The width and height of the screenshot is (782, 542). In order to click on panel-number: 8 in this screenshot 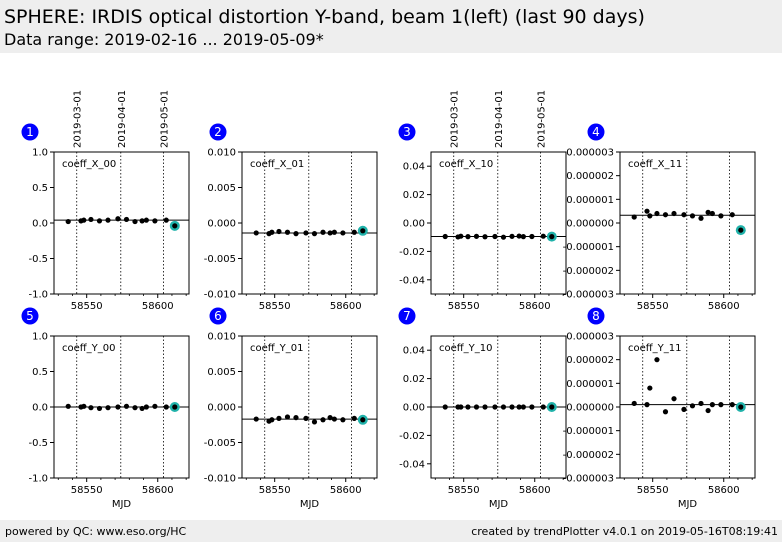, I will do `click(596, 316)`.